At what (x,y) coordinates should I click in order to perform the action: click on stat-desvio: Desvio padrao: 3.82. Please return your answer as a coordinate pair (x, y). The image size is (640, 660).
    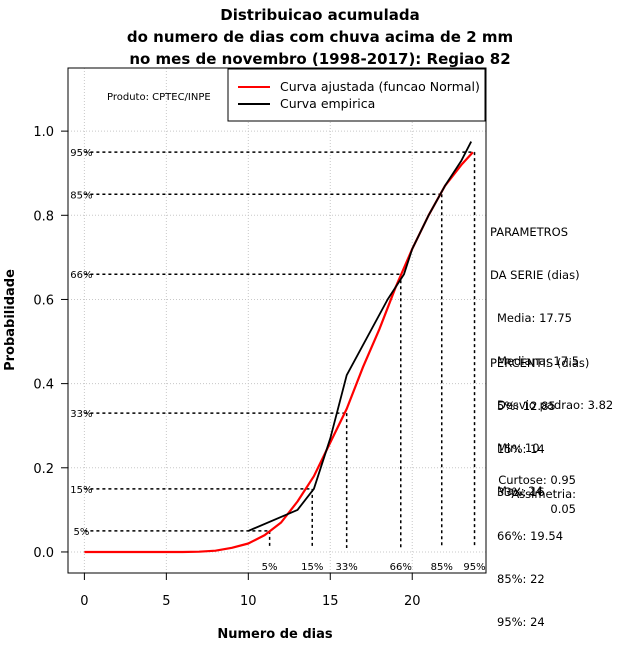
    Looking at the image, I should click on (555, 404).